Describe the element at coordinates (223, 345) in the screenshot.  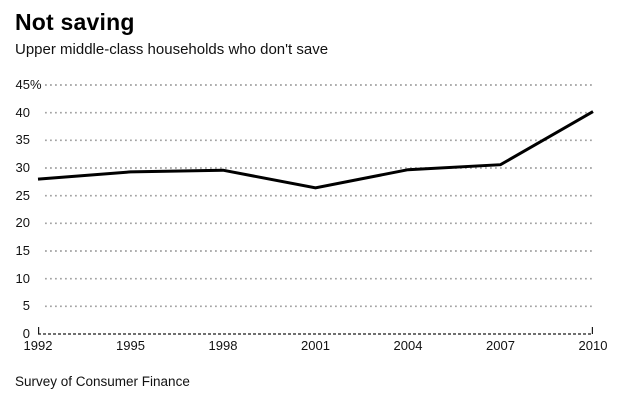
I see `x-tick-label: 1998` at that location.